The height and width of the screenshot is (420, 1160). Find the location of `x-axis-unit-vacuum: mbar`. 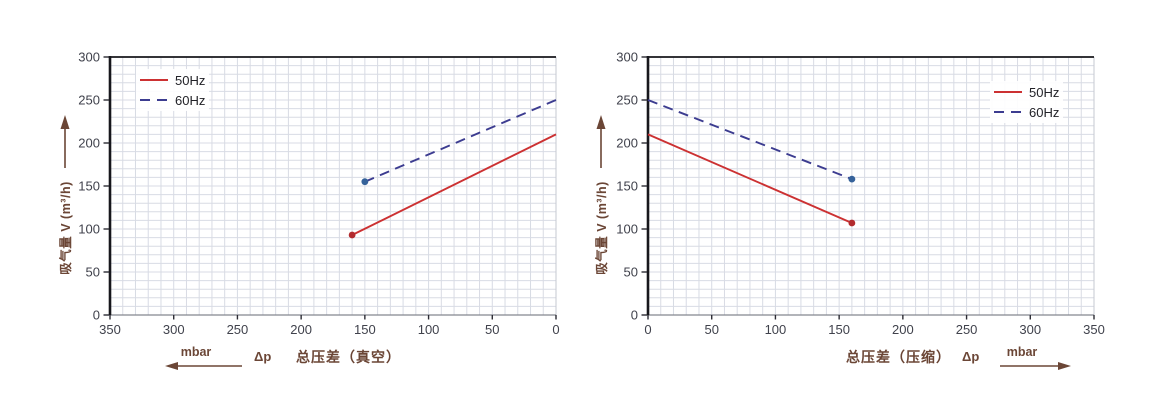

x-axis-unit-vacuum: mbar is located at coordinates (196, 352).